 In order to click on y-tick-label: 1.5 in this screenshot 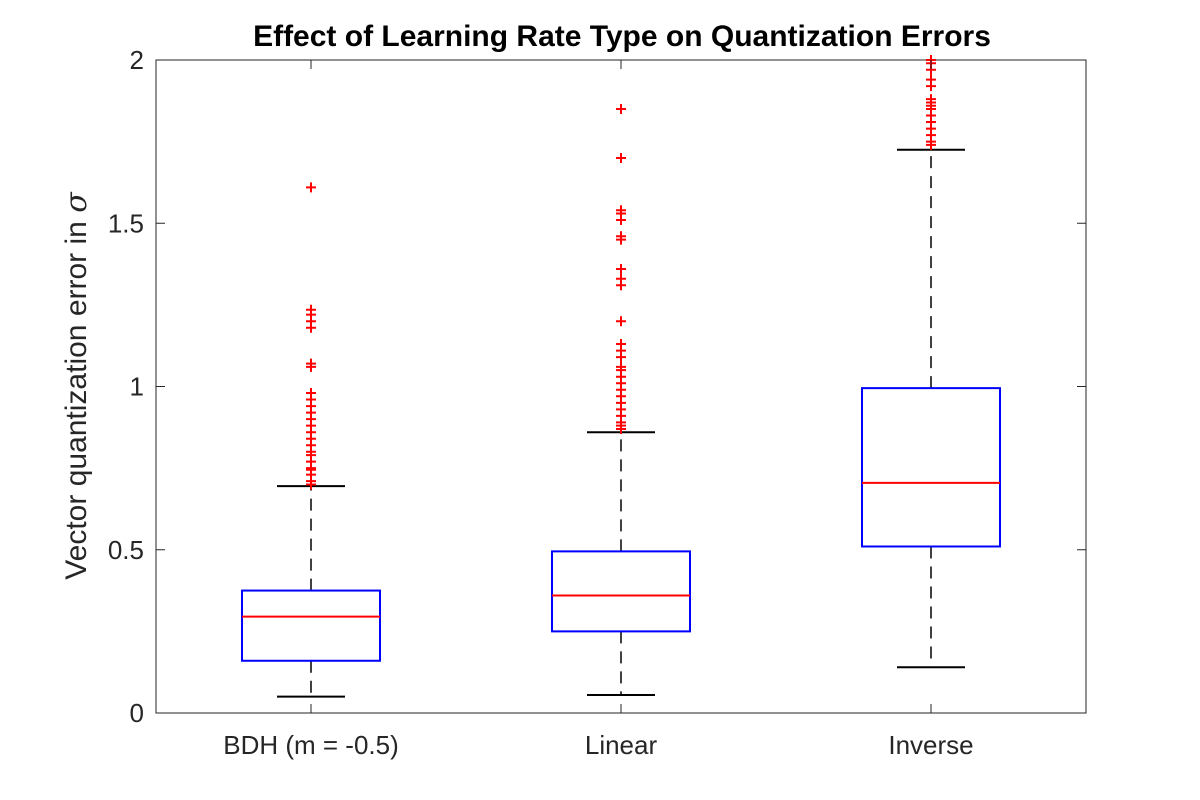, I will do `click(126, 223)`.